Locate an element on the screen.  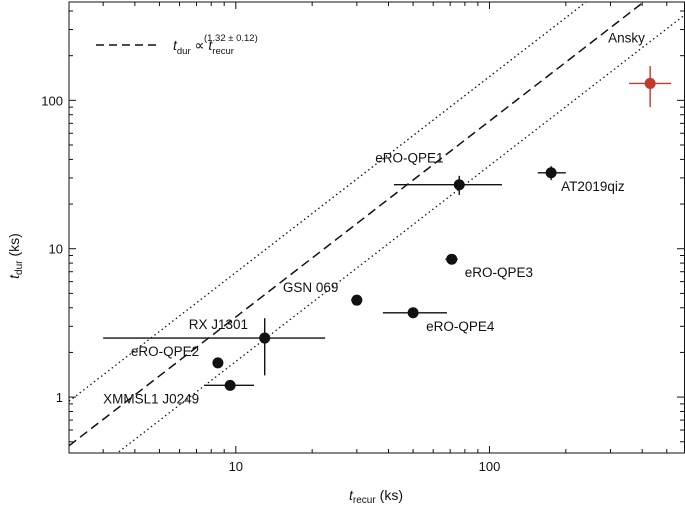
legend-symbol: t is located at coordinates (175, 45).